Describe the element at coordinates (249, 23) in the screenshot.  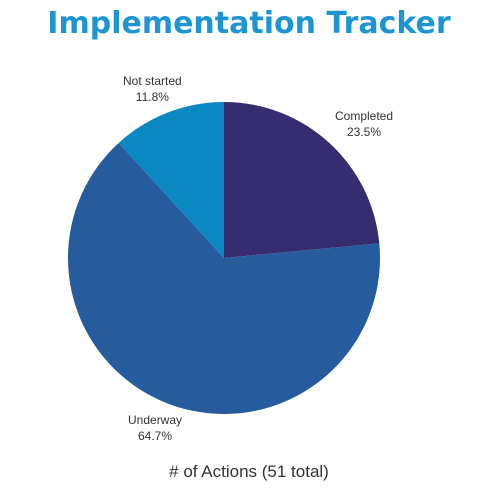
I see `chart-title: Implementation Tracker` at that location.